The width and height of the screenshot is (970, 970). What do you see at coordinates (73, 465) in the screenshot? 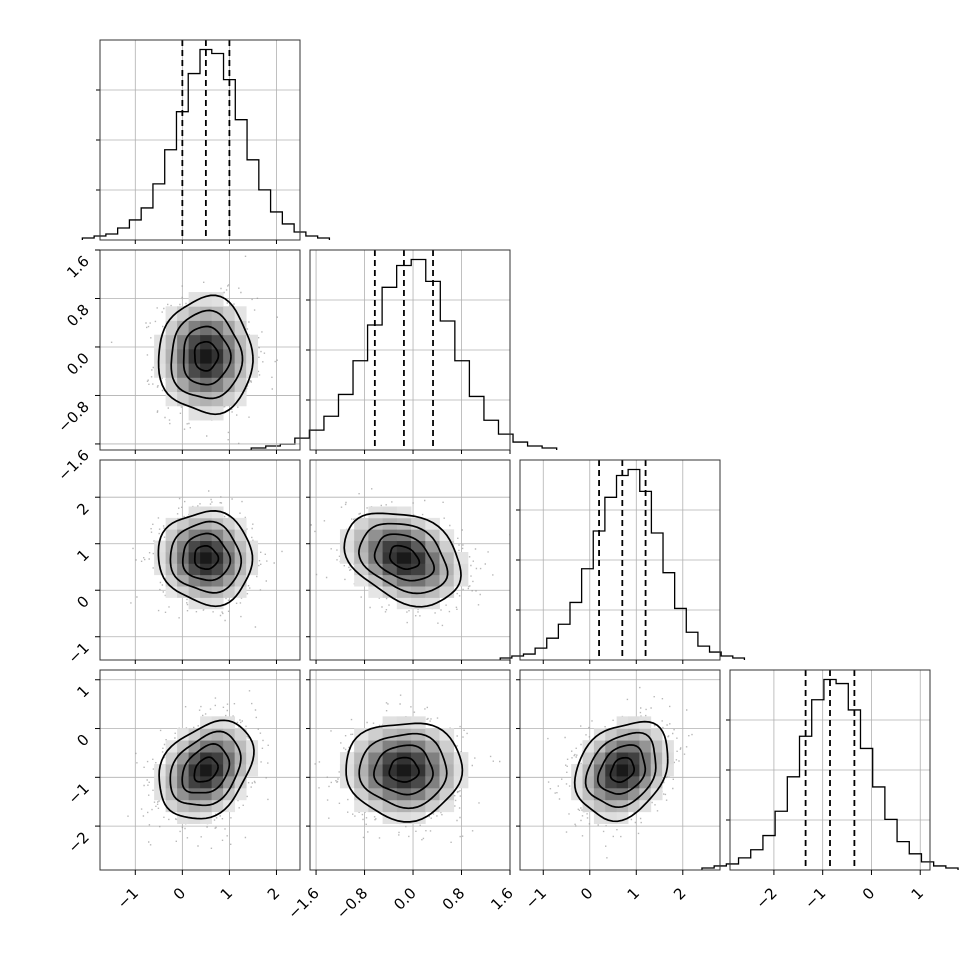
I see `y-tick-label: −1.6` at bounding box center [73, 465].